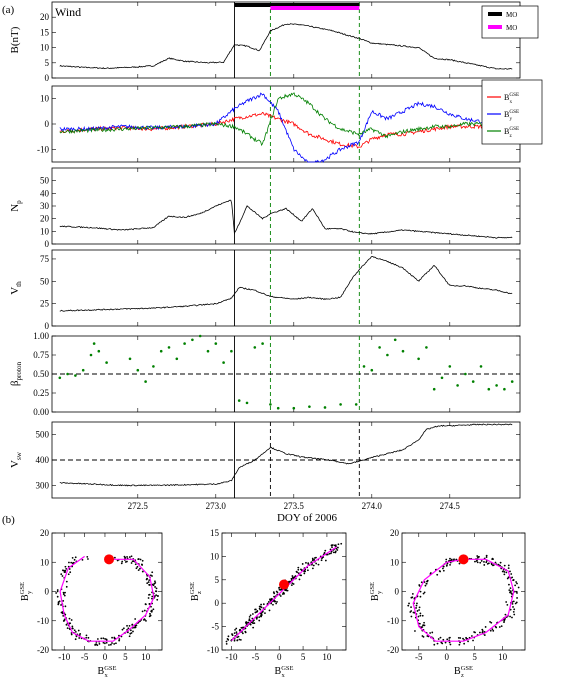 Image resolution: width=567 pixels, height=677 pixels. Describe the element at coordinates (511, 132) in the screenshot. I see `legend-label: BGSE z` at that location.